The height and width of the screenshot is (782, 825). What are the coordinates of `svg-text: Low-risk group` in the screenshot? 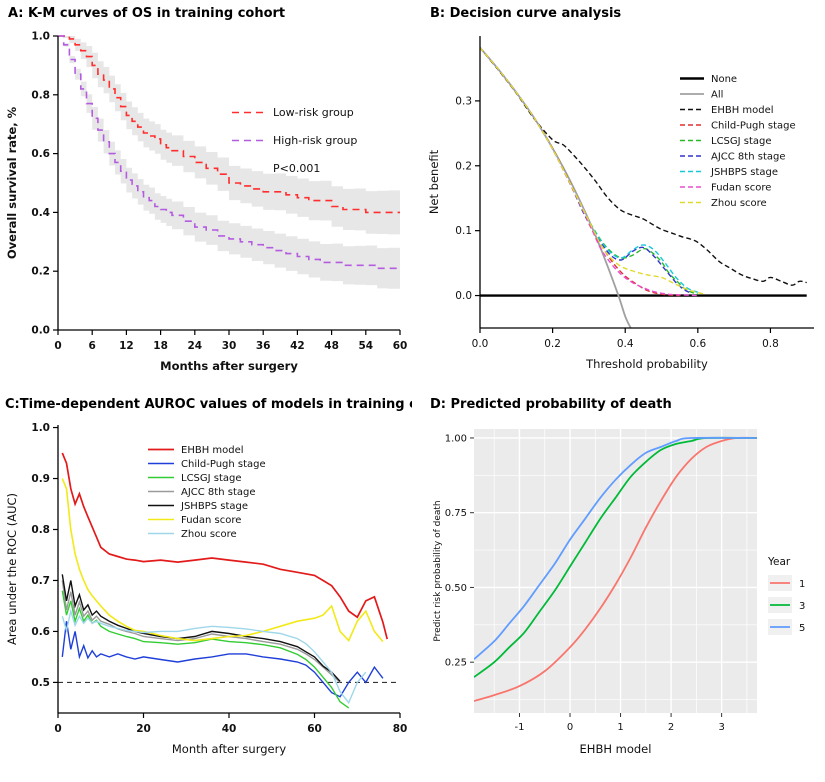 It's located at (313, 112).